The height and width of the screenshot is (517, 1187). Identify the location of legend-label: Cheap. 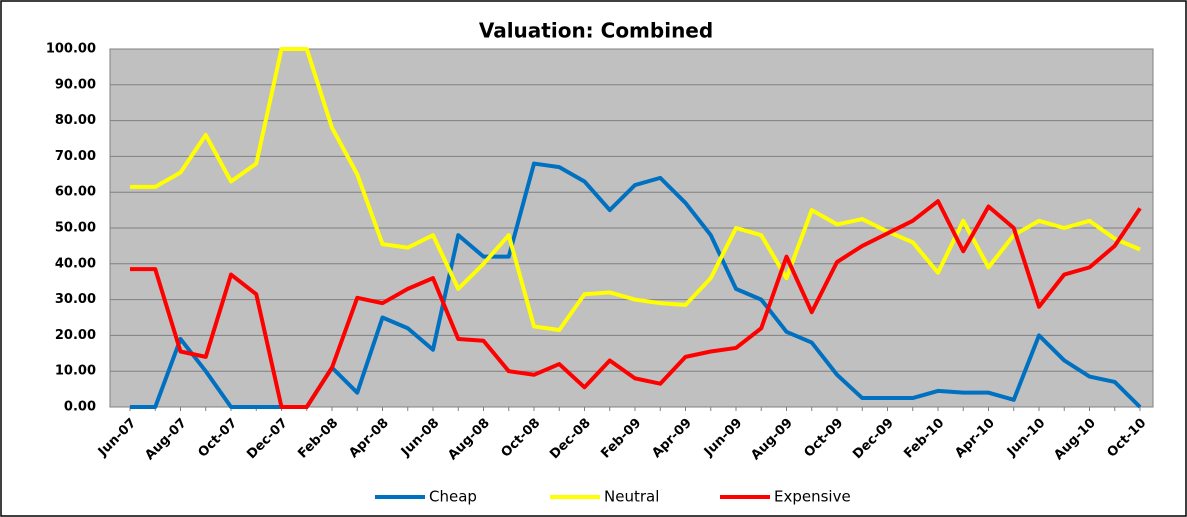
(453, 497).